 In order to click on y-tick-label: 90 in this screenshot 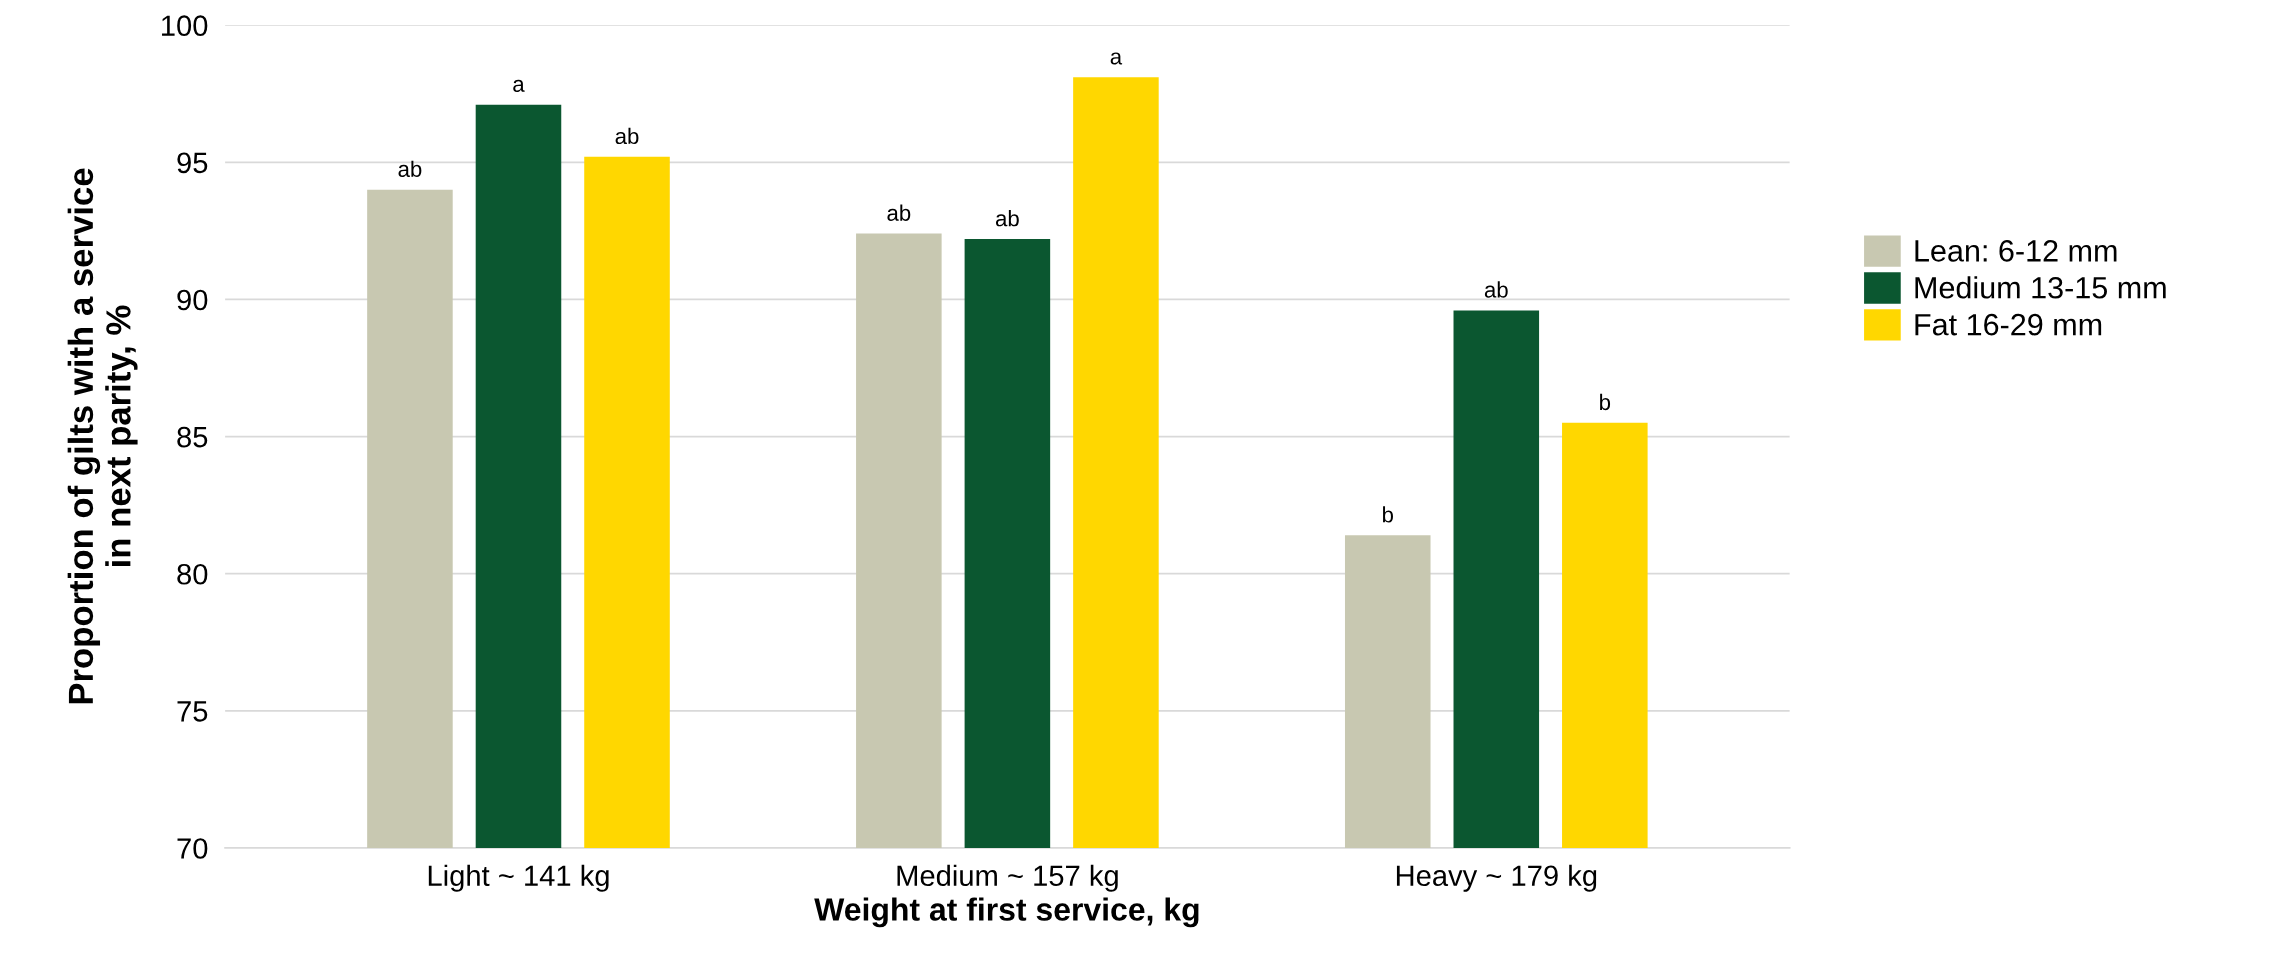, I will do `click(192, 300)`.